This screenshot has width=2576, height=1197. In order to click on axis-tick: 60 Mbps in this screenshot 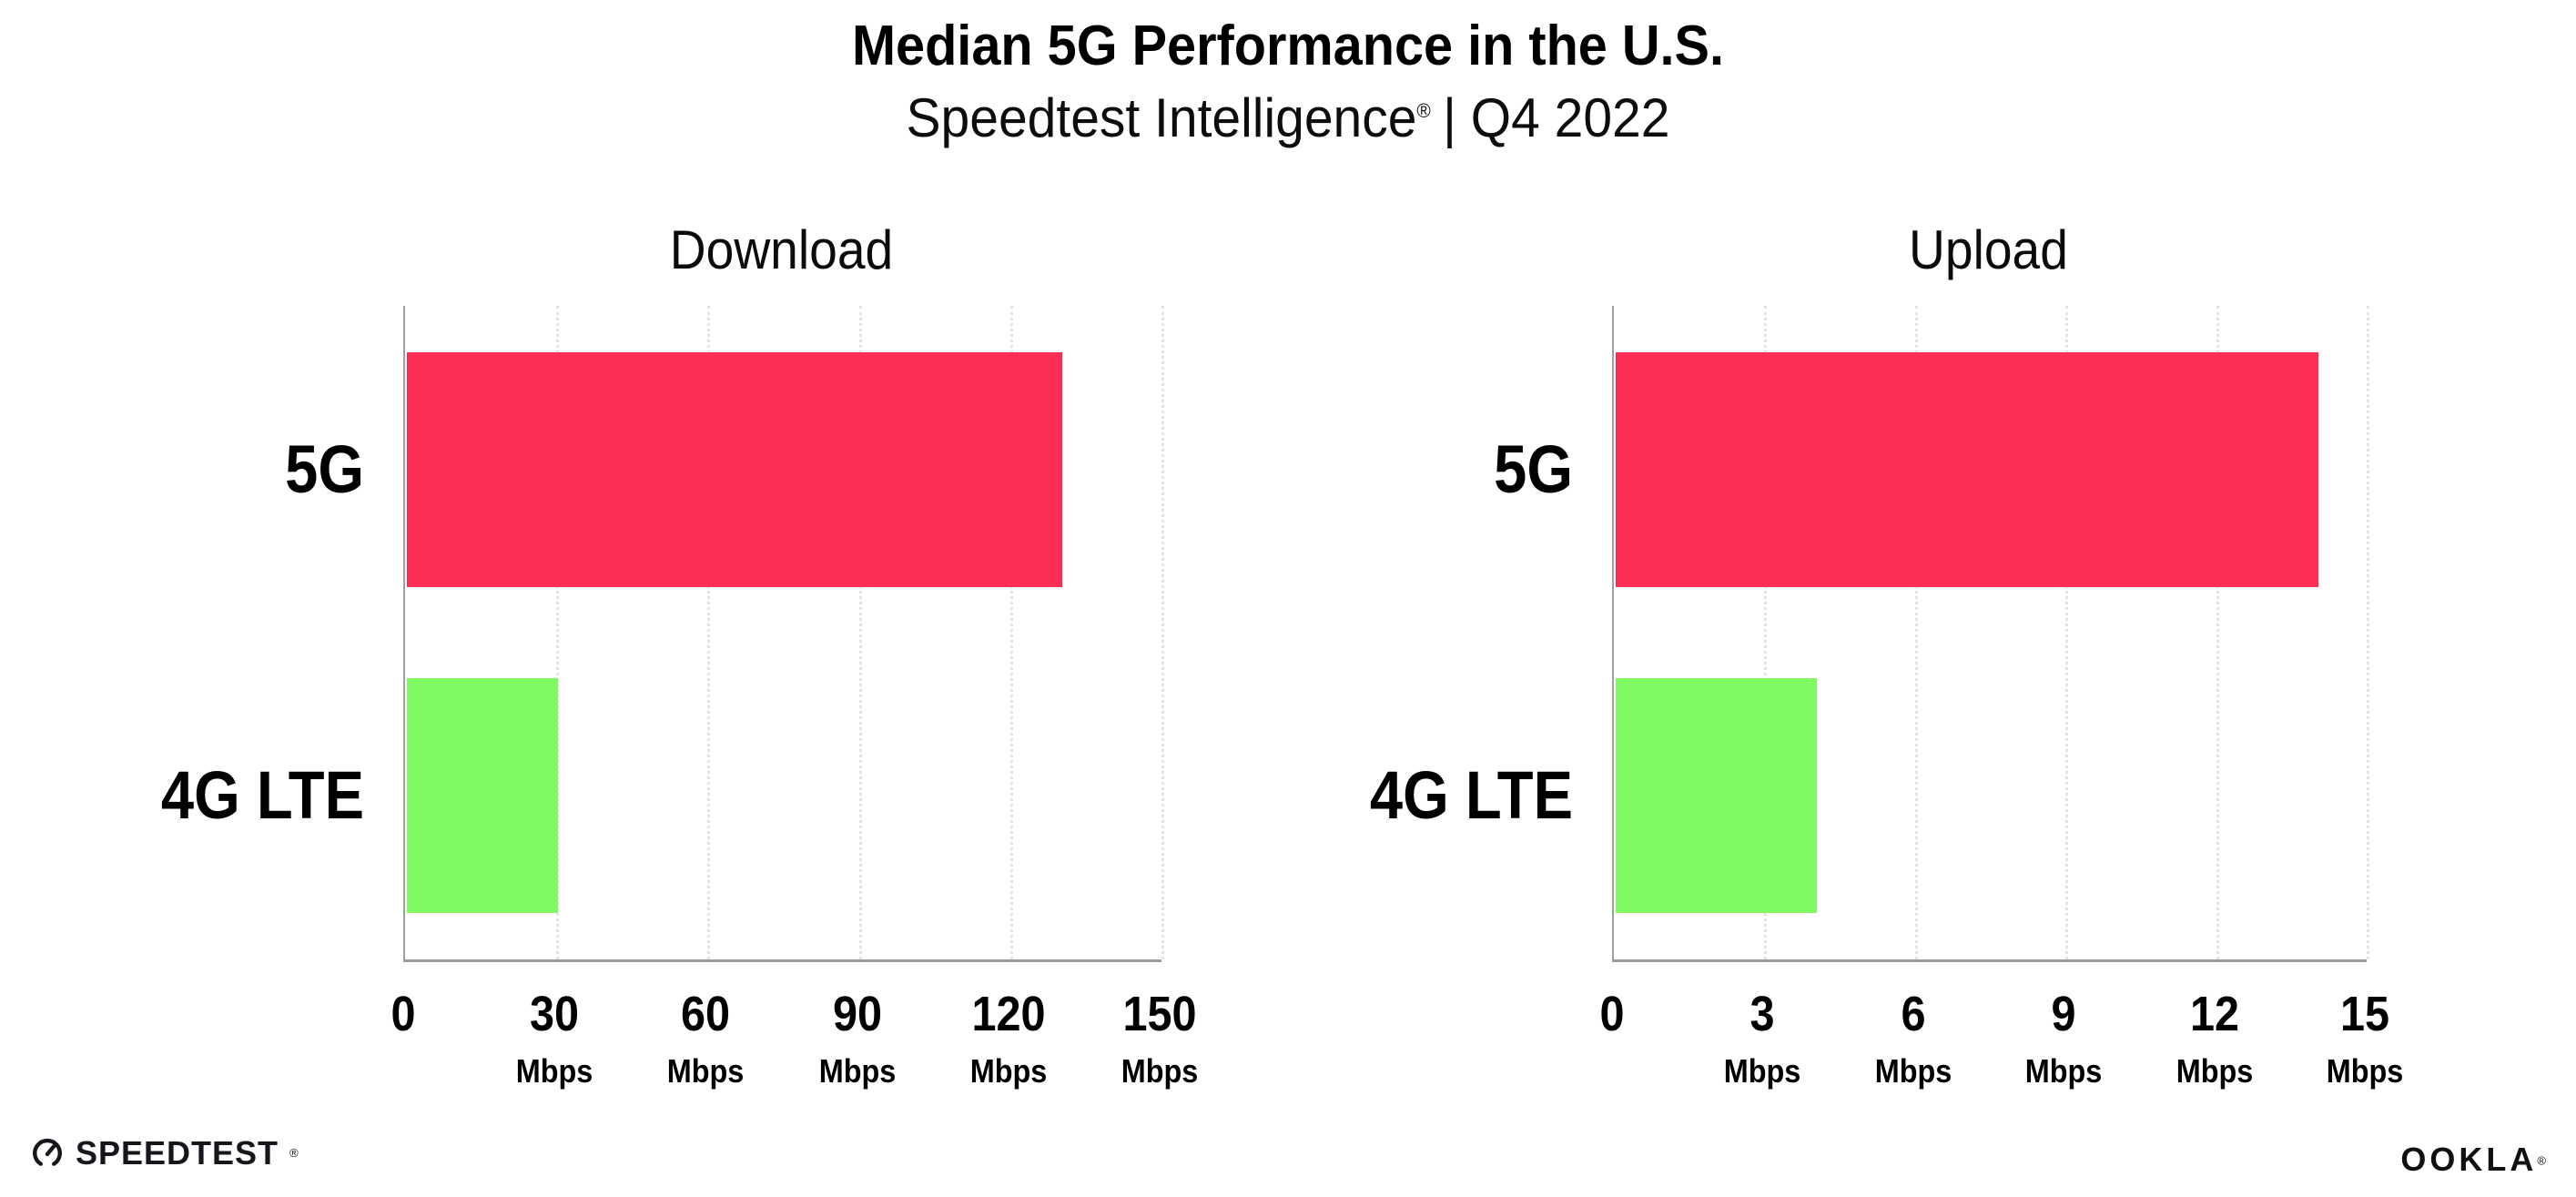, I will do `click(705, 1026)`.